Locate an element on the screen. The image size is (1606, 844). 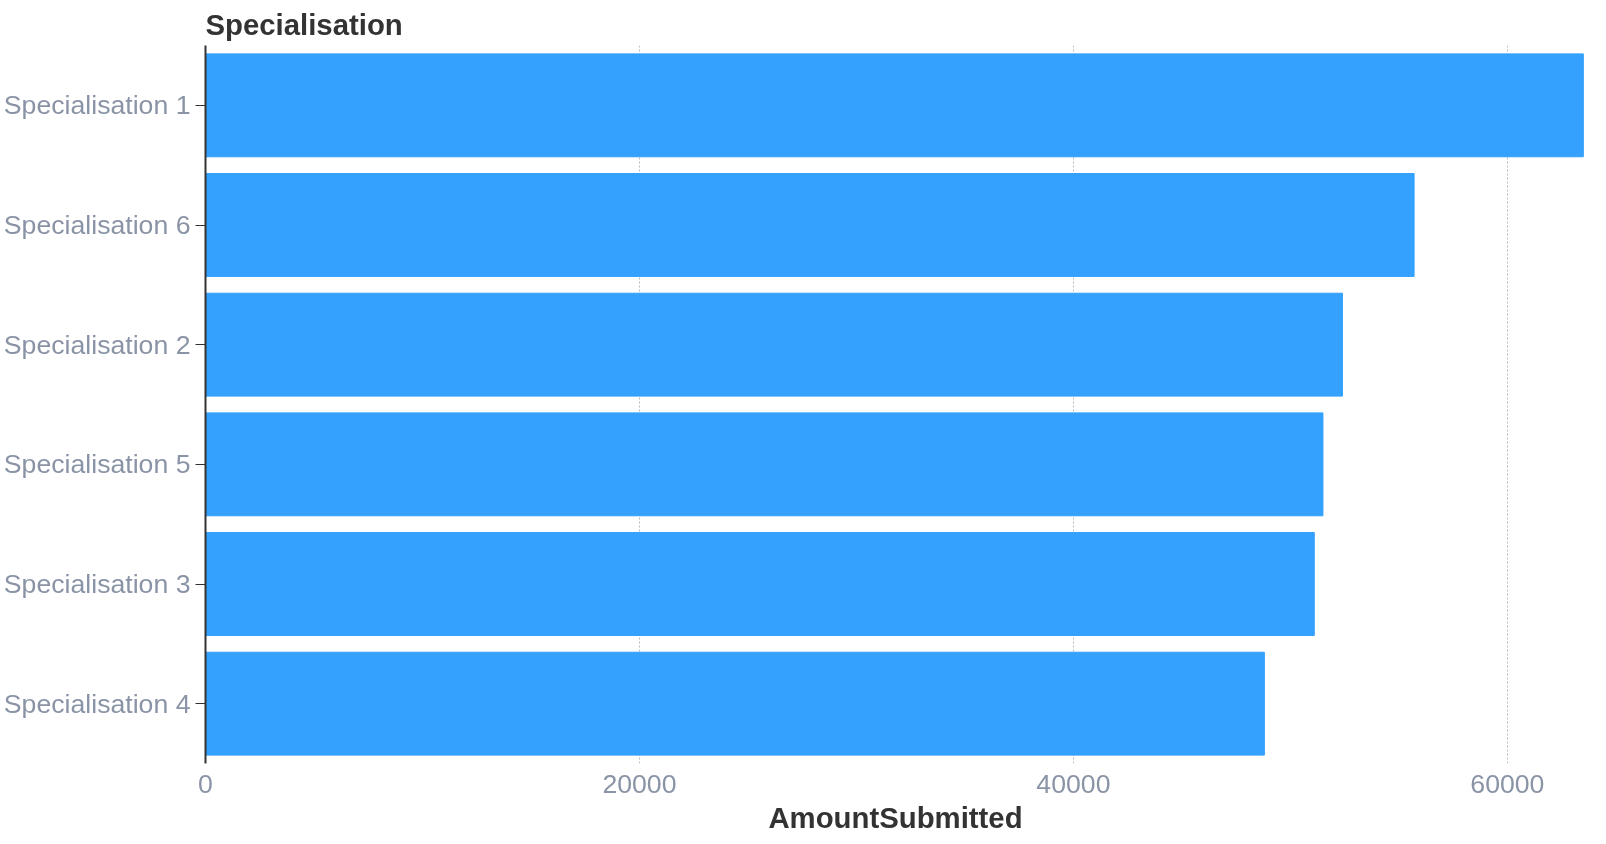
y-tick-label: Specialisation 1 is located at coordinates (97, 105).